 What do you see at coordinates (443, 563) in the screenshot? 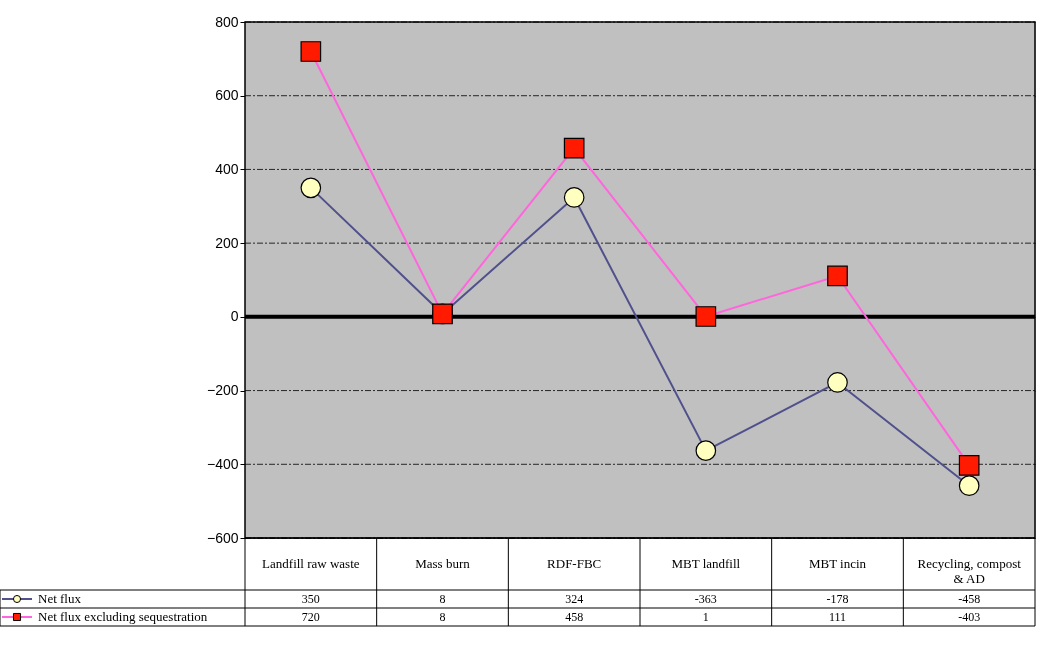
I see `x-tick-label: Mass burn` at bounding box center [443, 563].